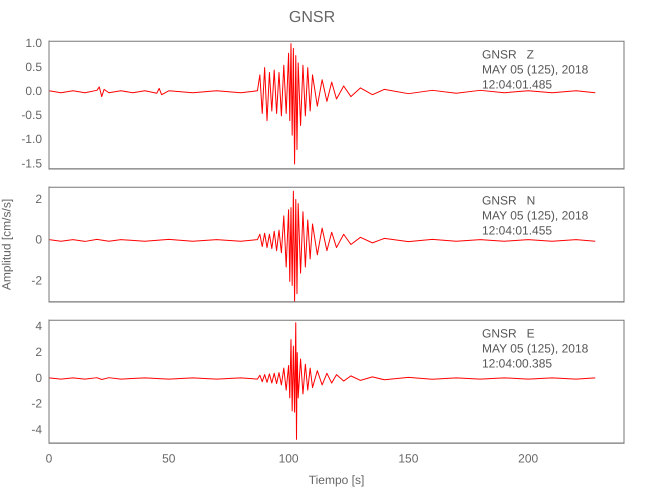 The width and height of the screenshot is (650, 500). Describe the element at coordinates (38, 325) in the screenshot. I see `y-tick-label: 4` at that location.